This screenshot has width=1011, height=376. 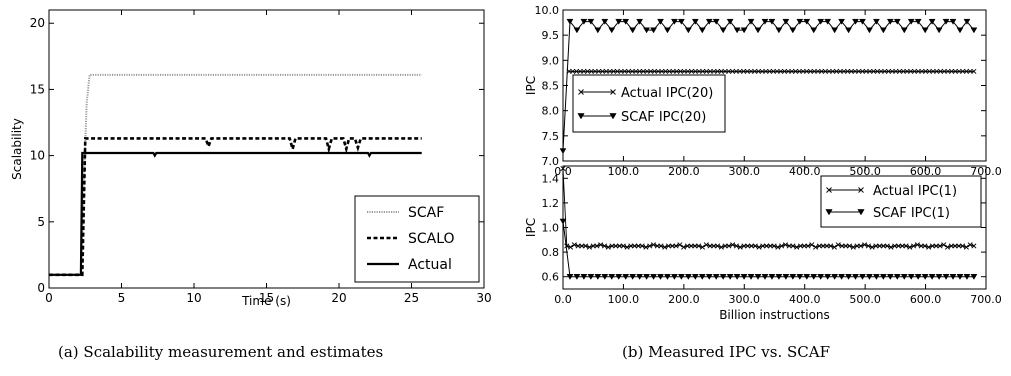 I want to click on chart-a-xtick-label: 15, so click(x=266, y=298).